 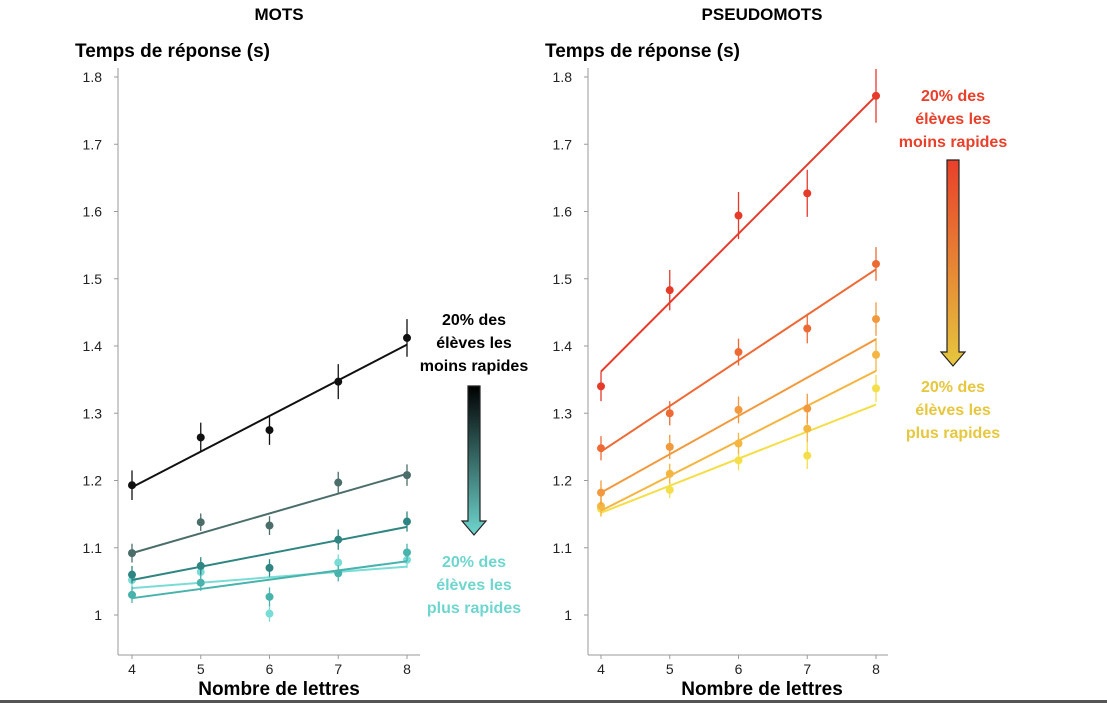 What do you see at coordinates (953, 119) in the screenshot?
I see `legend-top-label: élèves les` at bounding box center [953, 119].